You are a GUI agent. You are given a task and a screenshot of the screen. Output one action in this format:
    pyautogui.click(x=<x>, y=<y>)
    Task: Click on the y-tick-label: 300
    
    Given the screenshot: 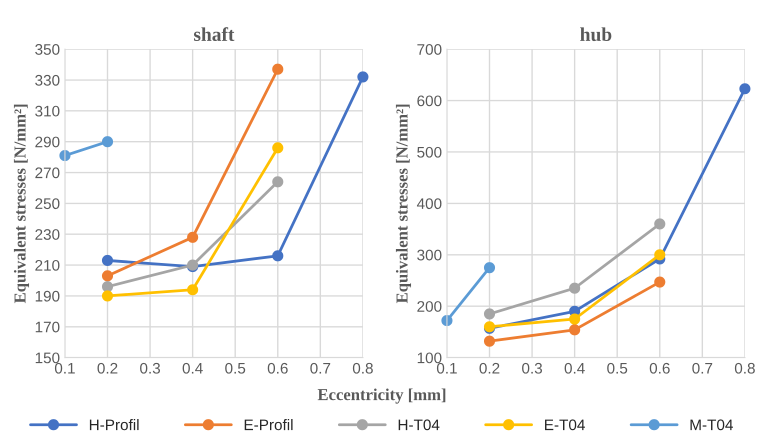 What is the action you would take?
    pyautogui.click(x=429, y=255)
    